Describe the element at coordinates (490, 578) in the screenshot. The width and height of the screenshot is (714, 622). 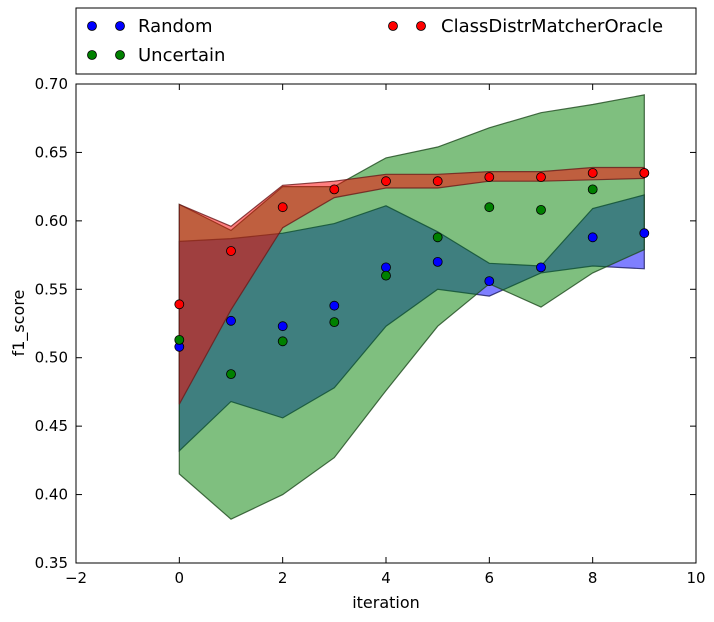
I see `x-tick-label: 6` at that location.